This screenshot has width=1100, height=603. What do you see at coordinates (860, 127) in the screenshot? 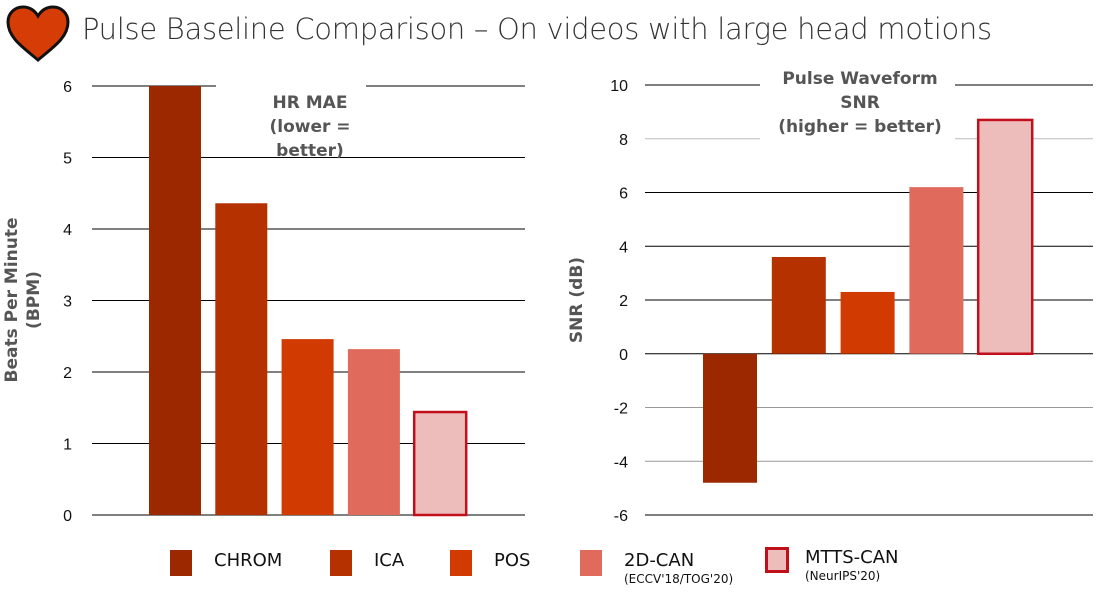
I see `chart-title: (higher = better)` at bounding box center [860, 127].